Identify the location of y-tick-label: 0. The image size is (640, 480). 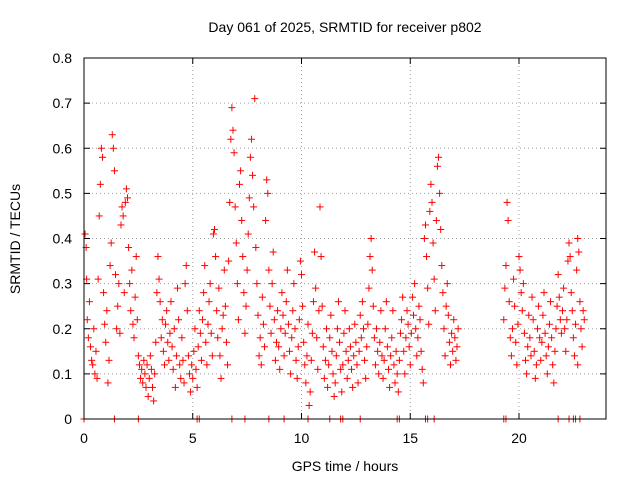
(68, 419).